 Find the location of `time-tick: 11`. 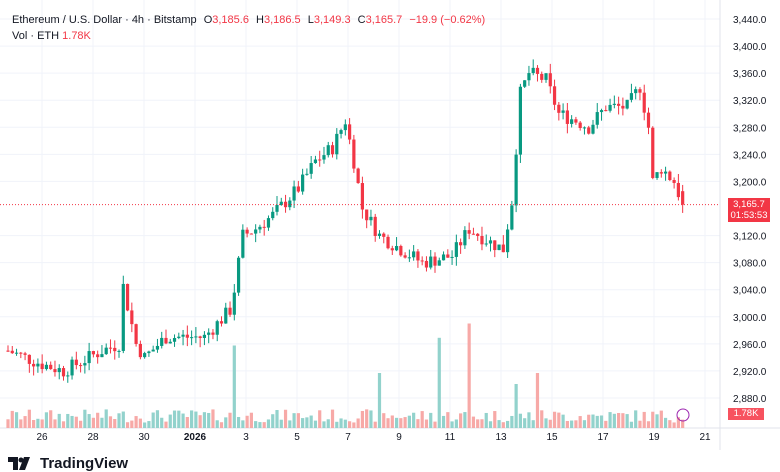

time-tick: 11 is located at coordinates (450, 437).